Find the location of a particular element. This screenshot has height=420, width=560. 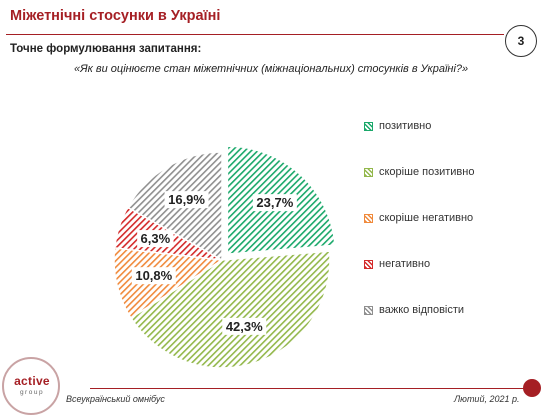

data-label-важко-відповісти: 16,9% is located at coordinates (186, 199).